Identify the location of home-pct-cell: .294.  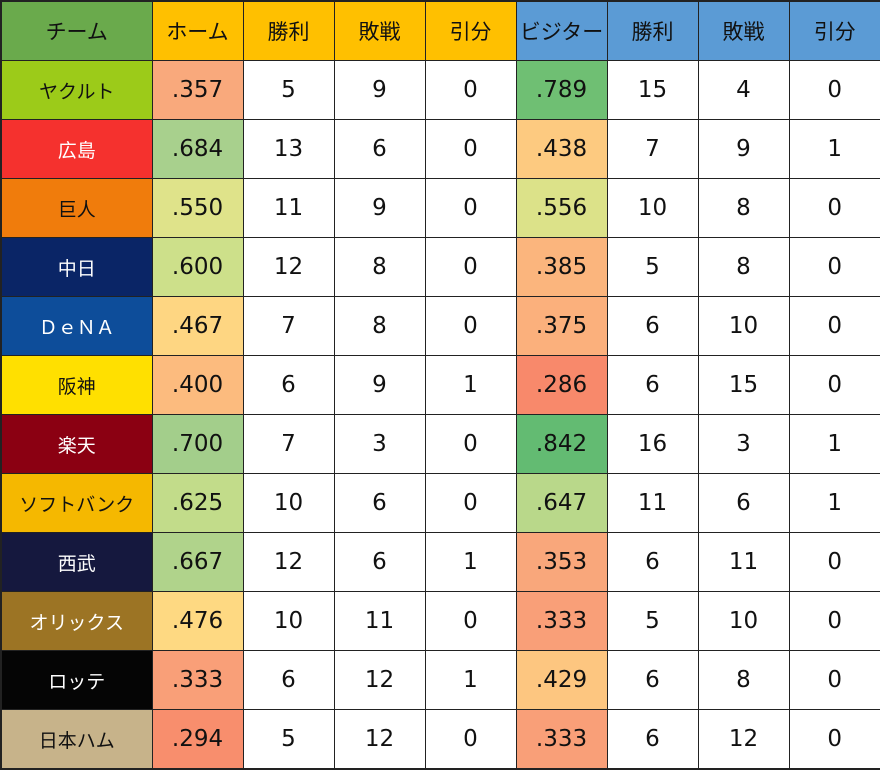
(197, 739).